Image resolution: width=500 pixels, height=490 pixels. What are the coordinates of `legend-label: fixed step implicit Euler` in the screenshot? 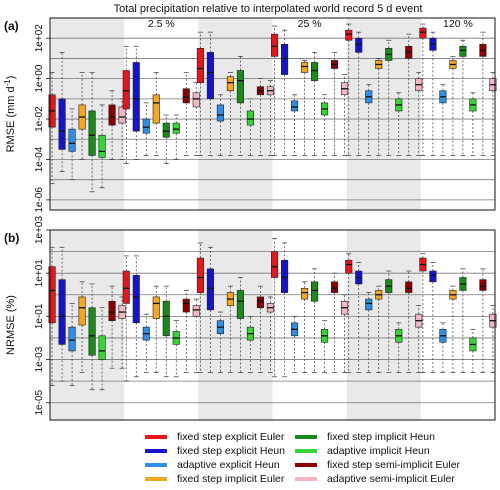 It's located at (231, 479).